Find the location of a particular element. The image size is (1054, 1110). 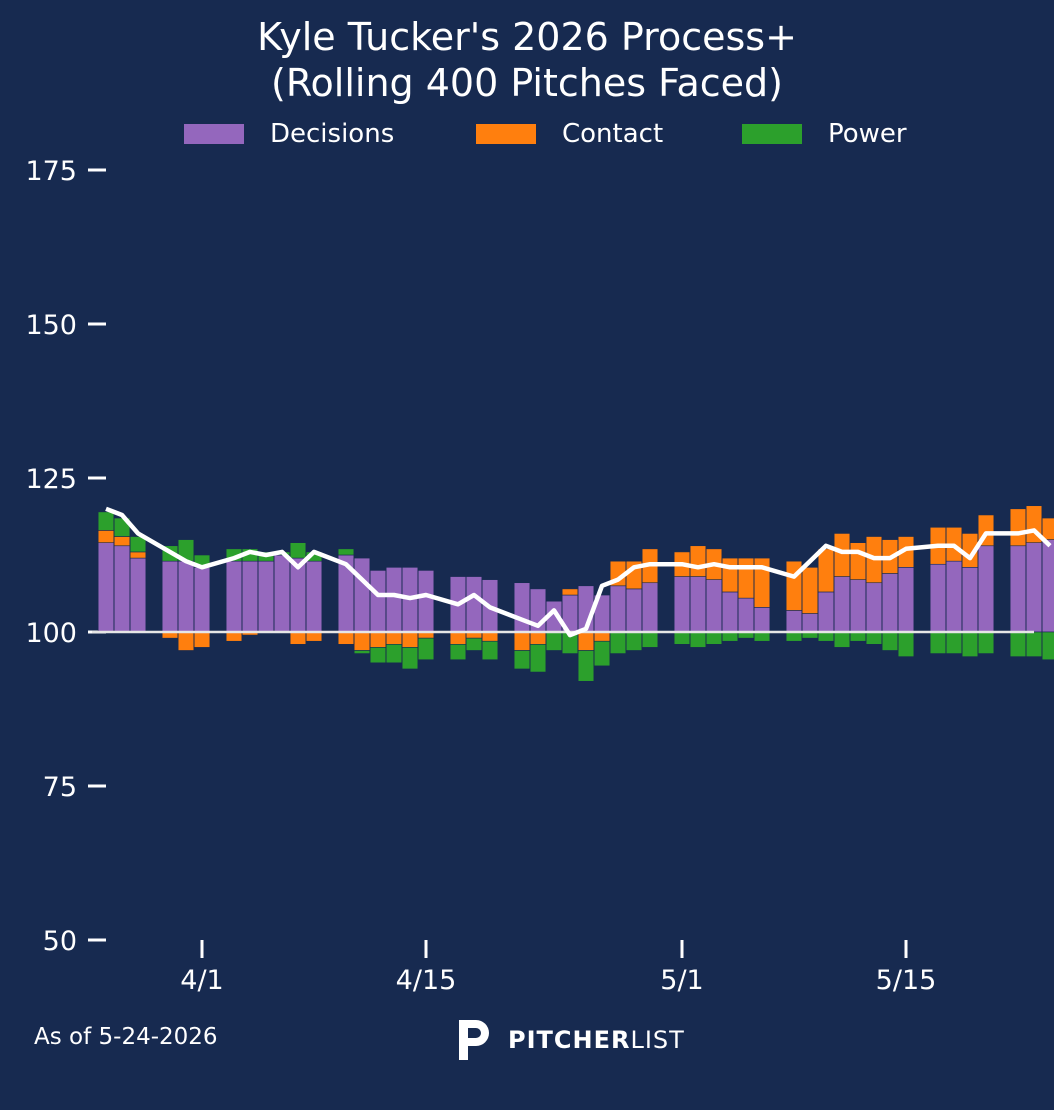

chart-title: Kyle Tucker's 2026 Process+ is located at coordinates (527, 37).